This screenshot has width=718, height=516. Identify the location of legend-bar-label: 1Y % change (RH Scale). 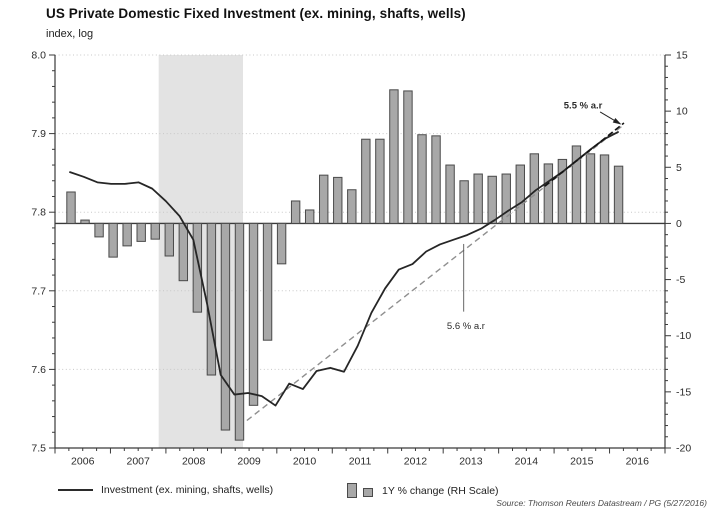
(440, 491).